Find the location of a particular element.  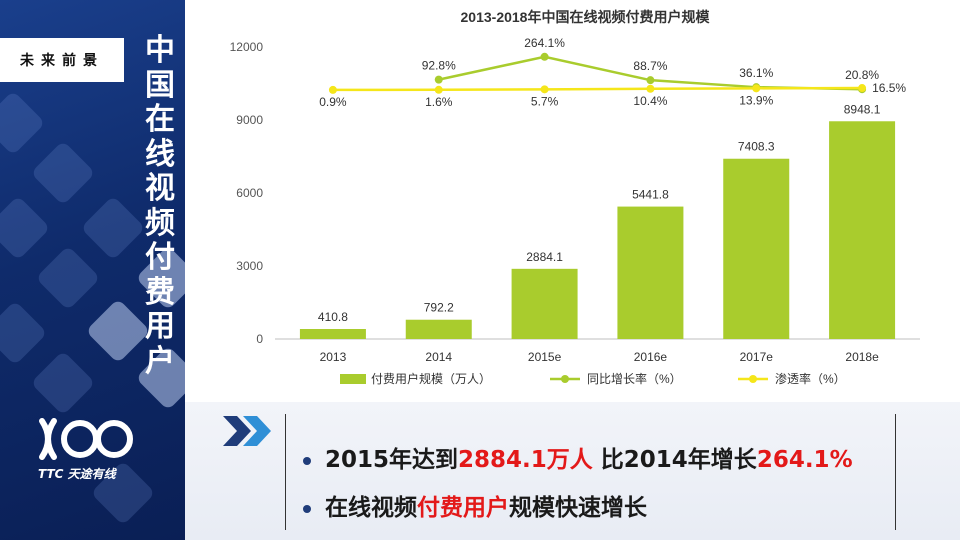

bullet1-highlight-users: 2884.1万人 is located at coordinates (525, 460).